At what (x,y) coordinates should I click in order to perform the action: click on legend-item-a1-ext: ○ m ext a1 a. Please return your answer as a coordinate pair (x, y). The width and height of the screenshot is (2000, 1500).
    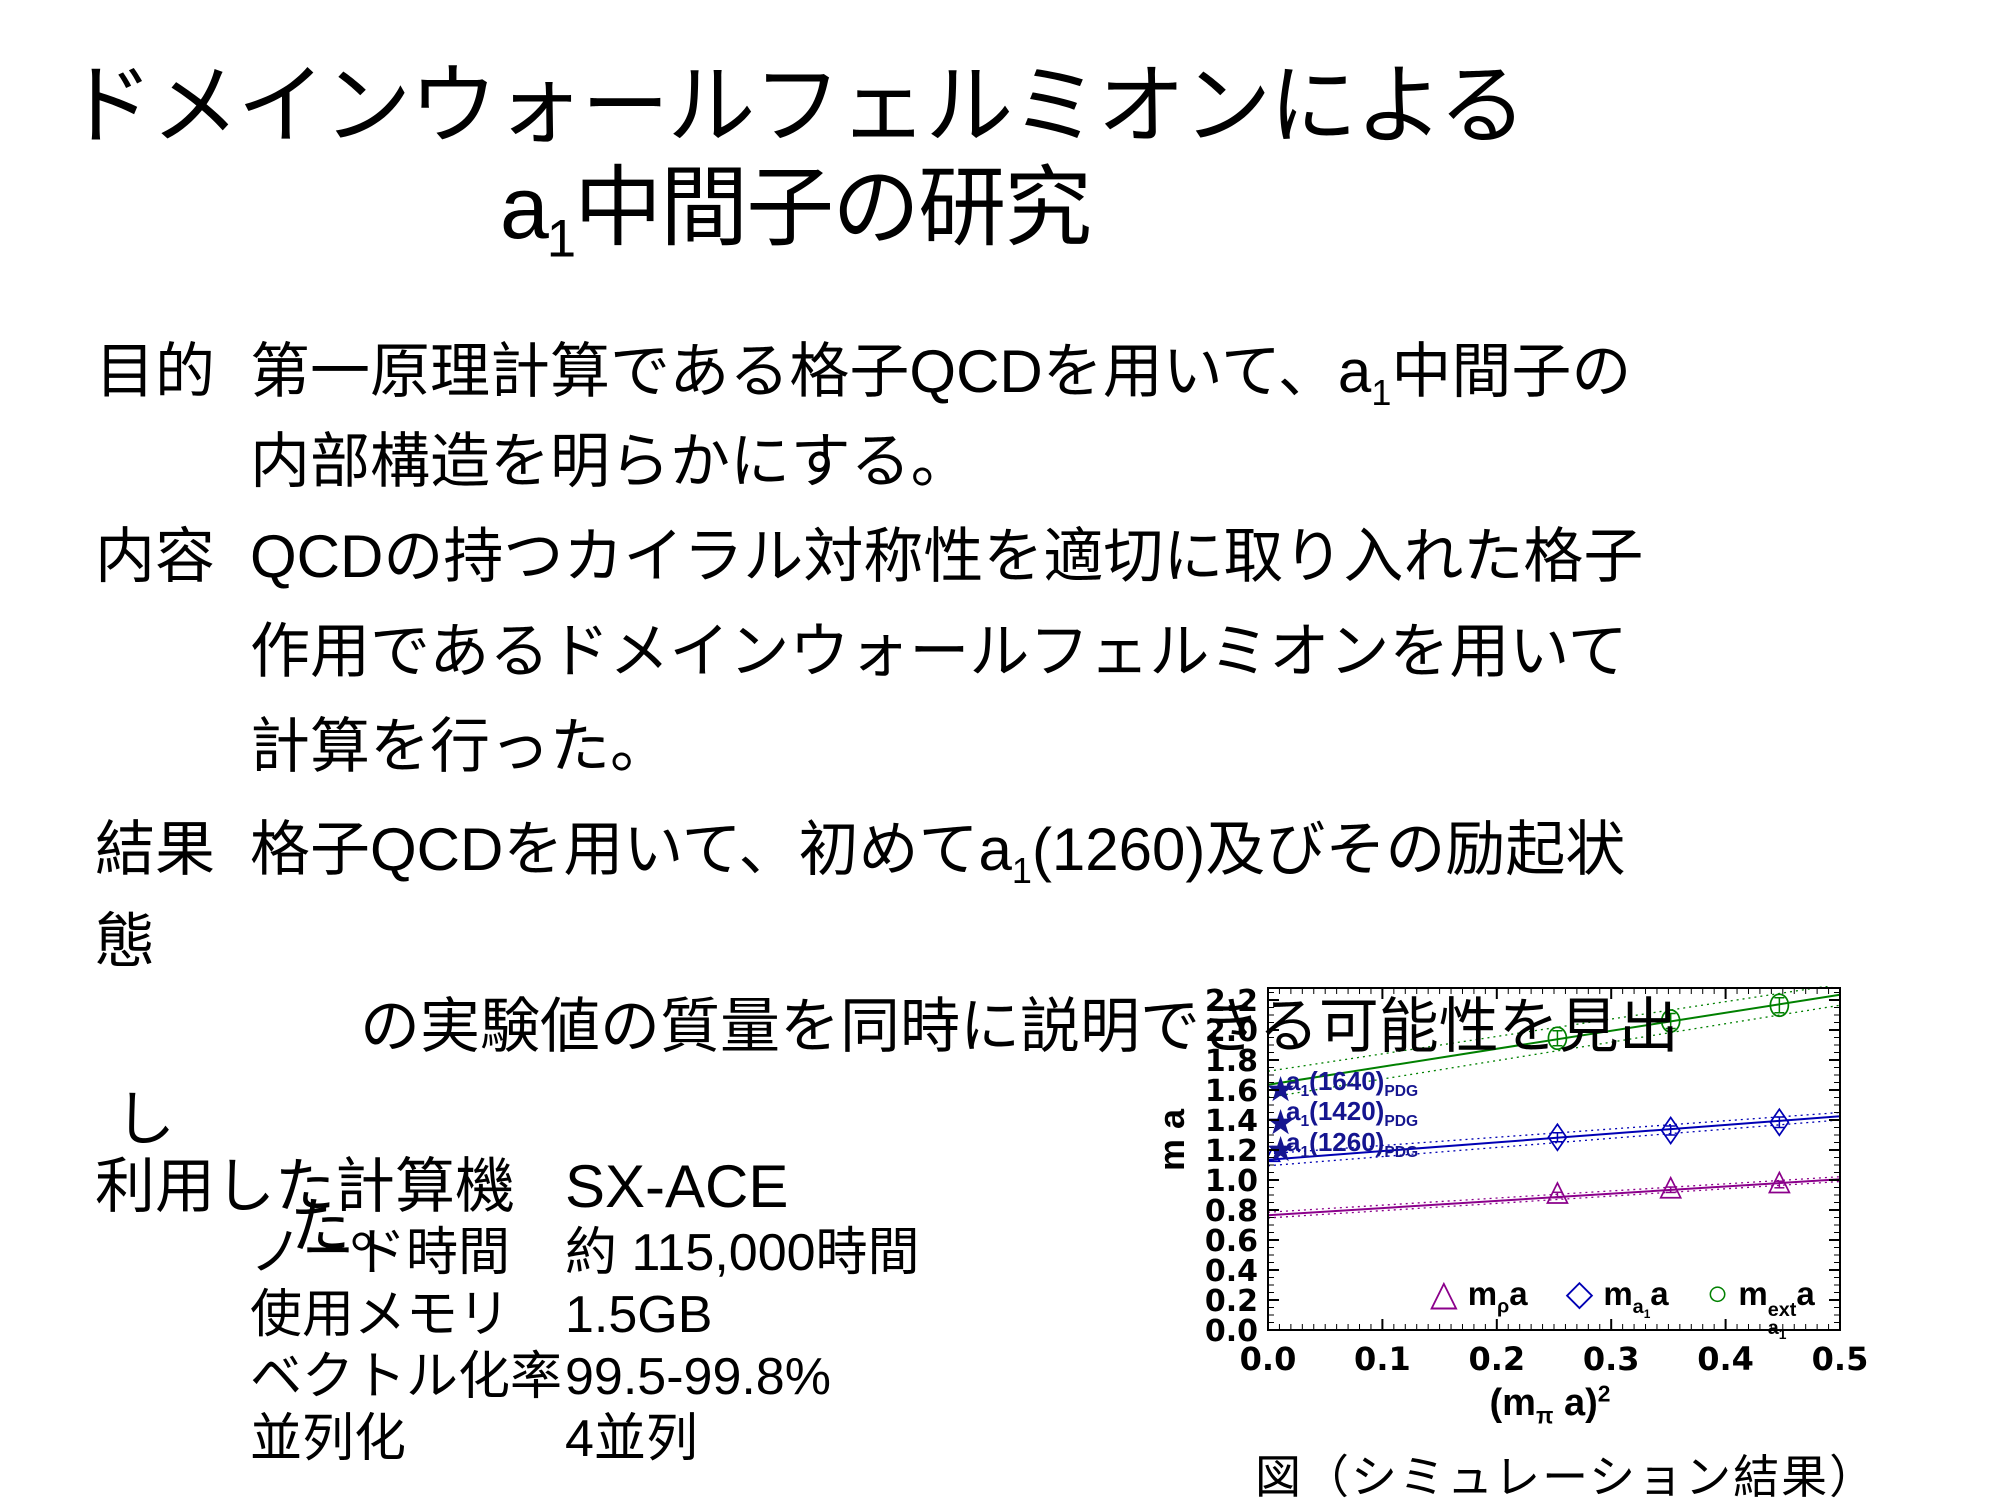
    Looking at the image, I should click on (1760, 1307).